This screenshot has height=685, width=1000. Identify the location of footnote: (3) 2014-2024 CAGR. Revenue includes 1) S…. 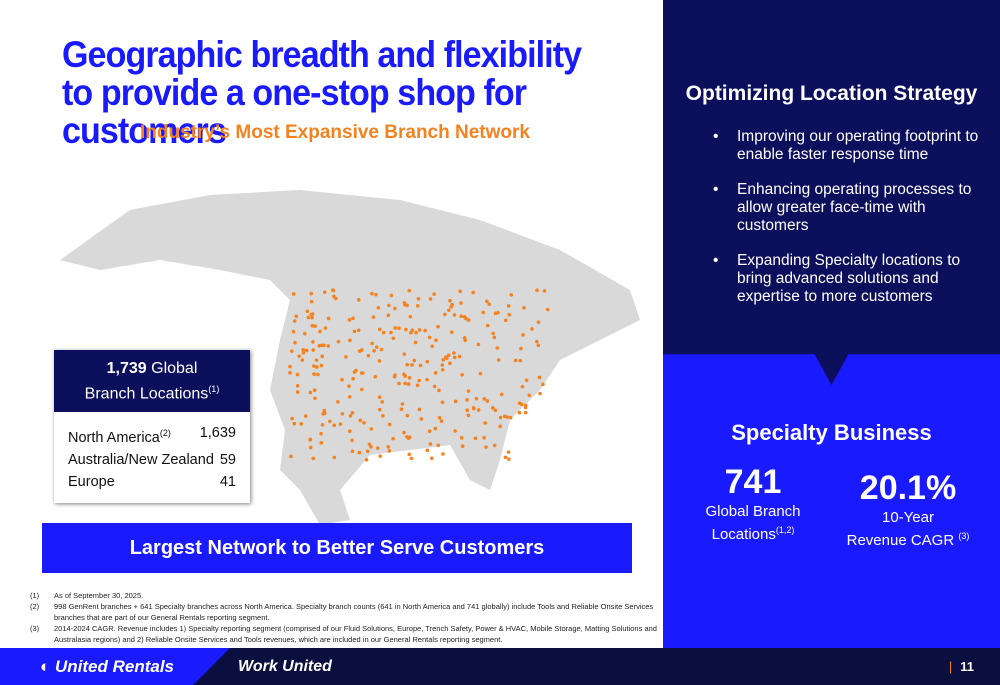
(345, 634).